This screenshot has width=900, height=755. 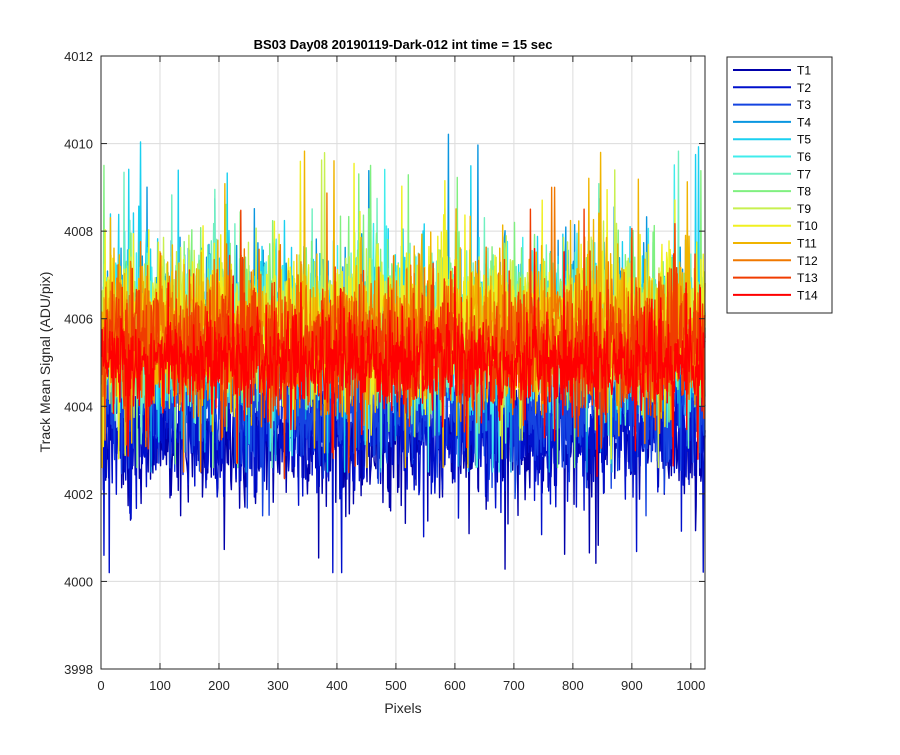 I want to click on y-tick-label: 3998, so click(x=78, y=669).